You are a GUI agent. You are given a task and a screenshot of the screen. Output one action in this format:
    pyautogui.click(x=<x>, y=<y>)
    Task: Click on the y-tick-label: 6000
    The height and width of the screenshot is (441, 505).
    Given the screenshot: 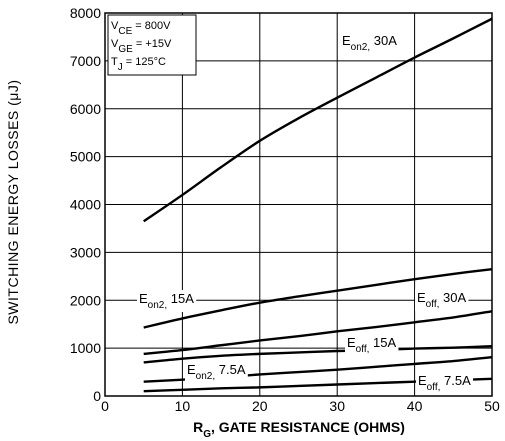 What is the action you would take?
    pyautogui.click(x=85, y=109)
    